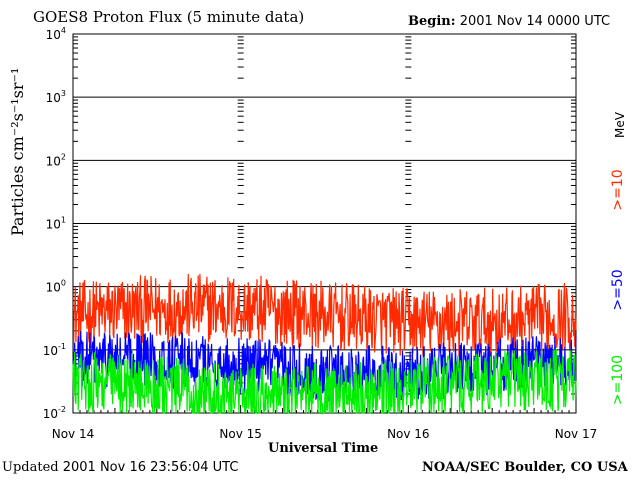 This screenshot has width=640, height=480. I want to click on x-tick-label: Nov 14, so click(73, 434).